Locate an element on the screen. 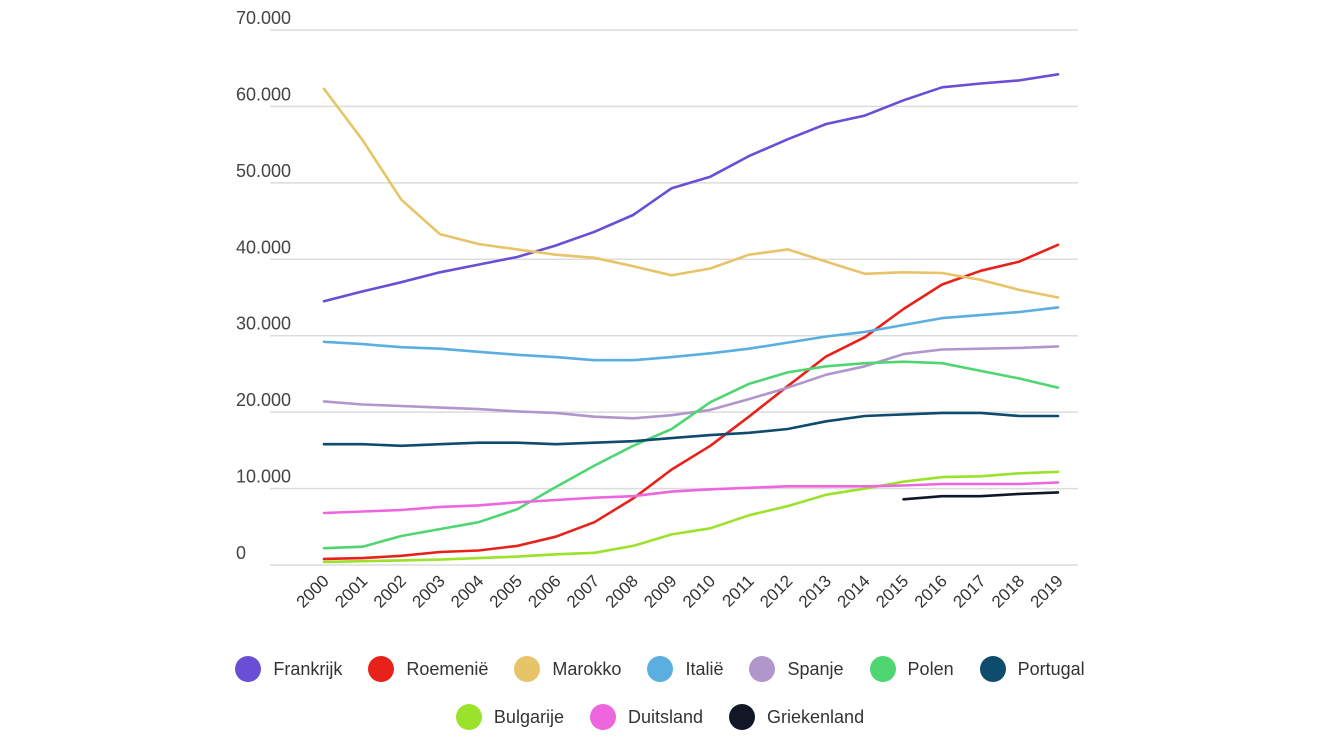 Image resolution: width=1320 pixels, height=743 pixels. series-line-italië is located at coordinates (691, 334).